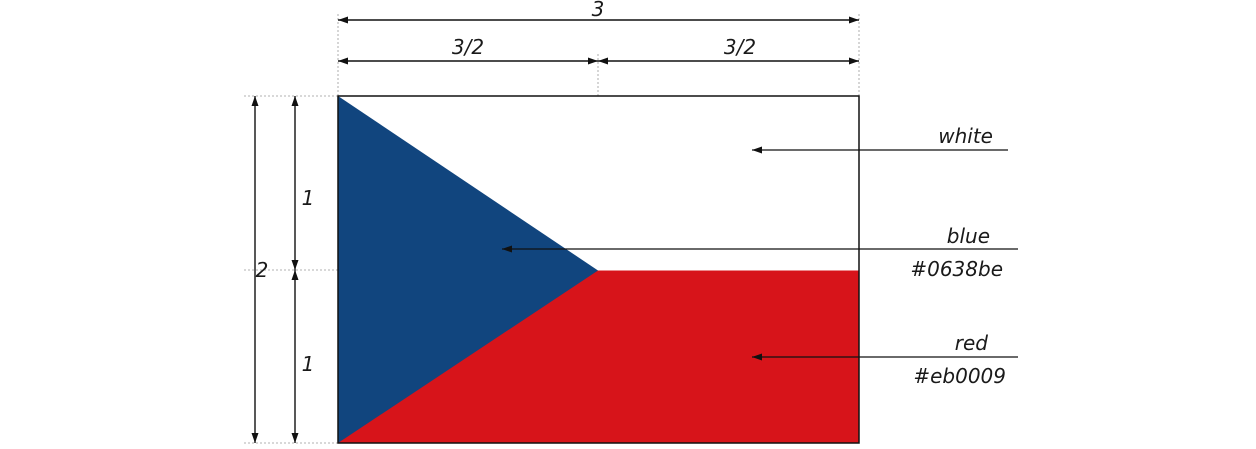  Describe the element at coordinates (968, 236) in the screenshot. I see `blue-callout-label: blue` at that location.